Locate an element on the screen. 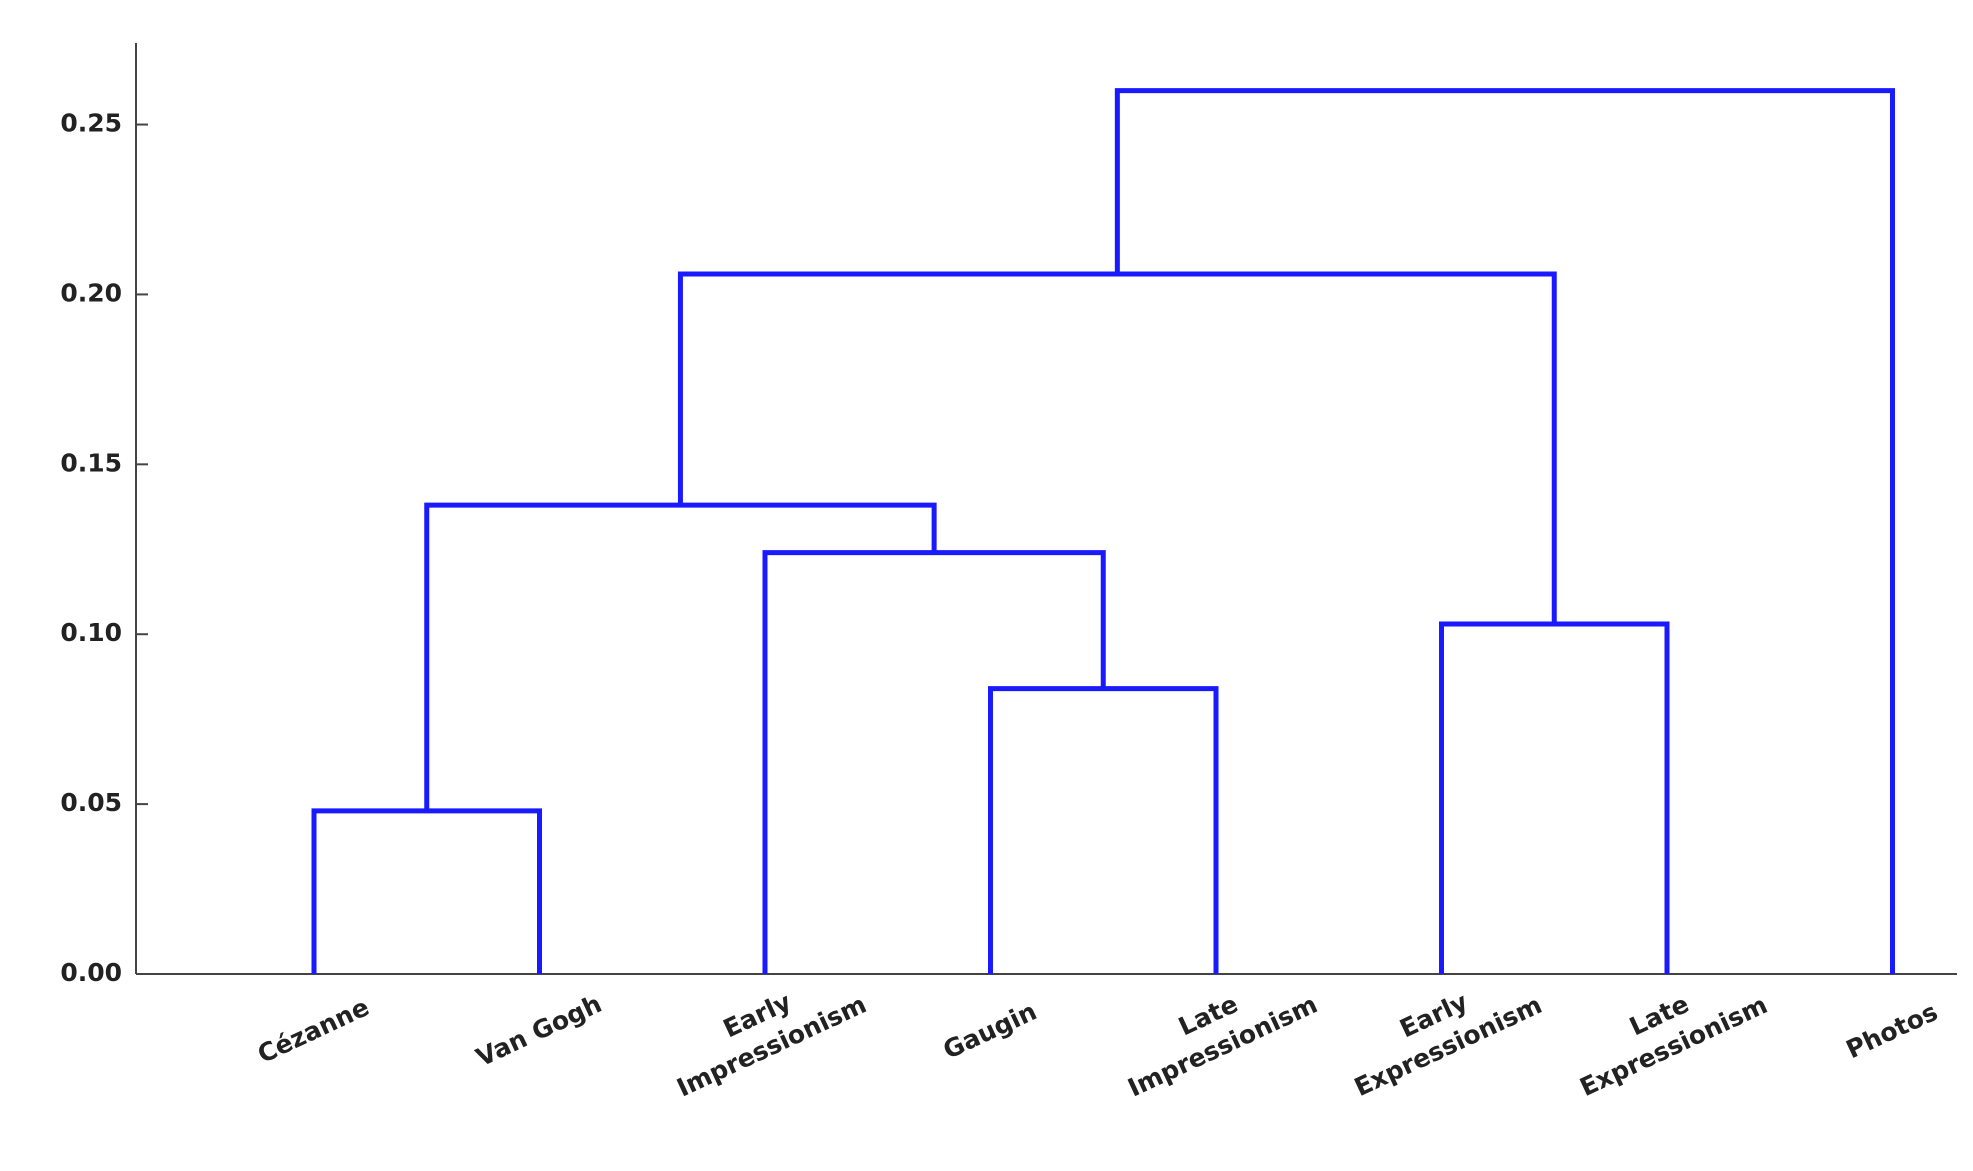 The image size is (1973, 1171). leaf-label-line: Photos is located at coordinates (1892, 1030).